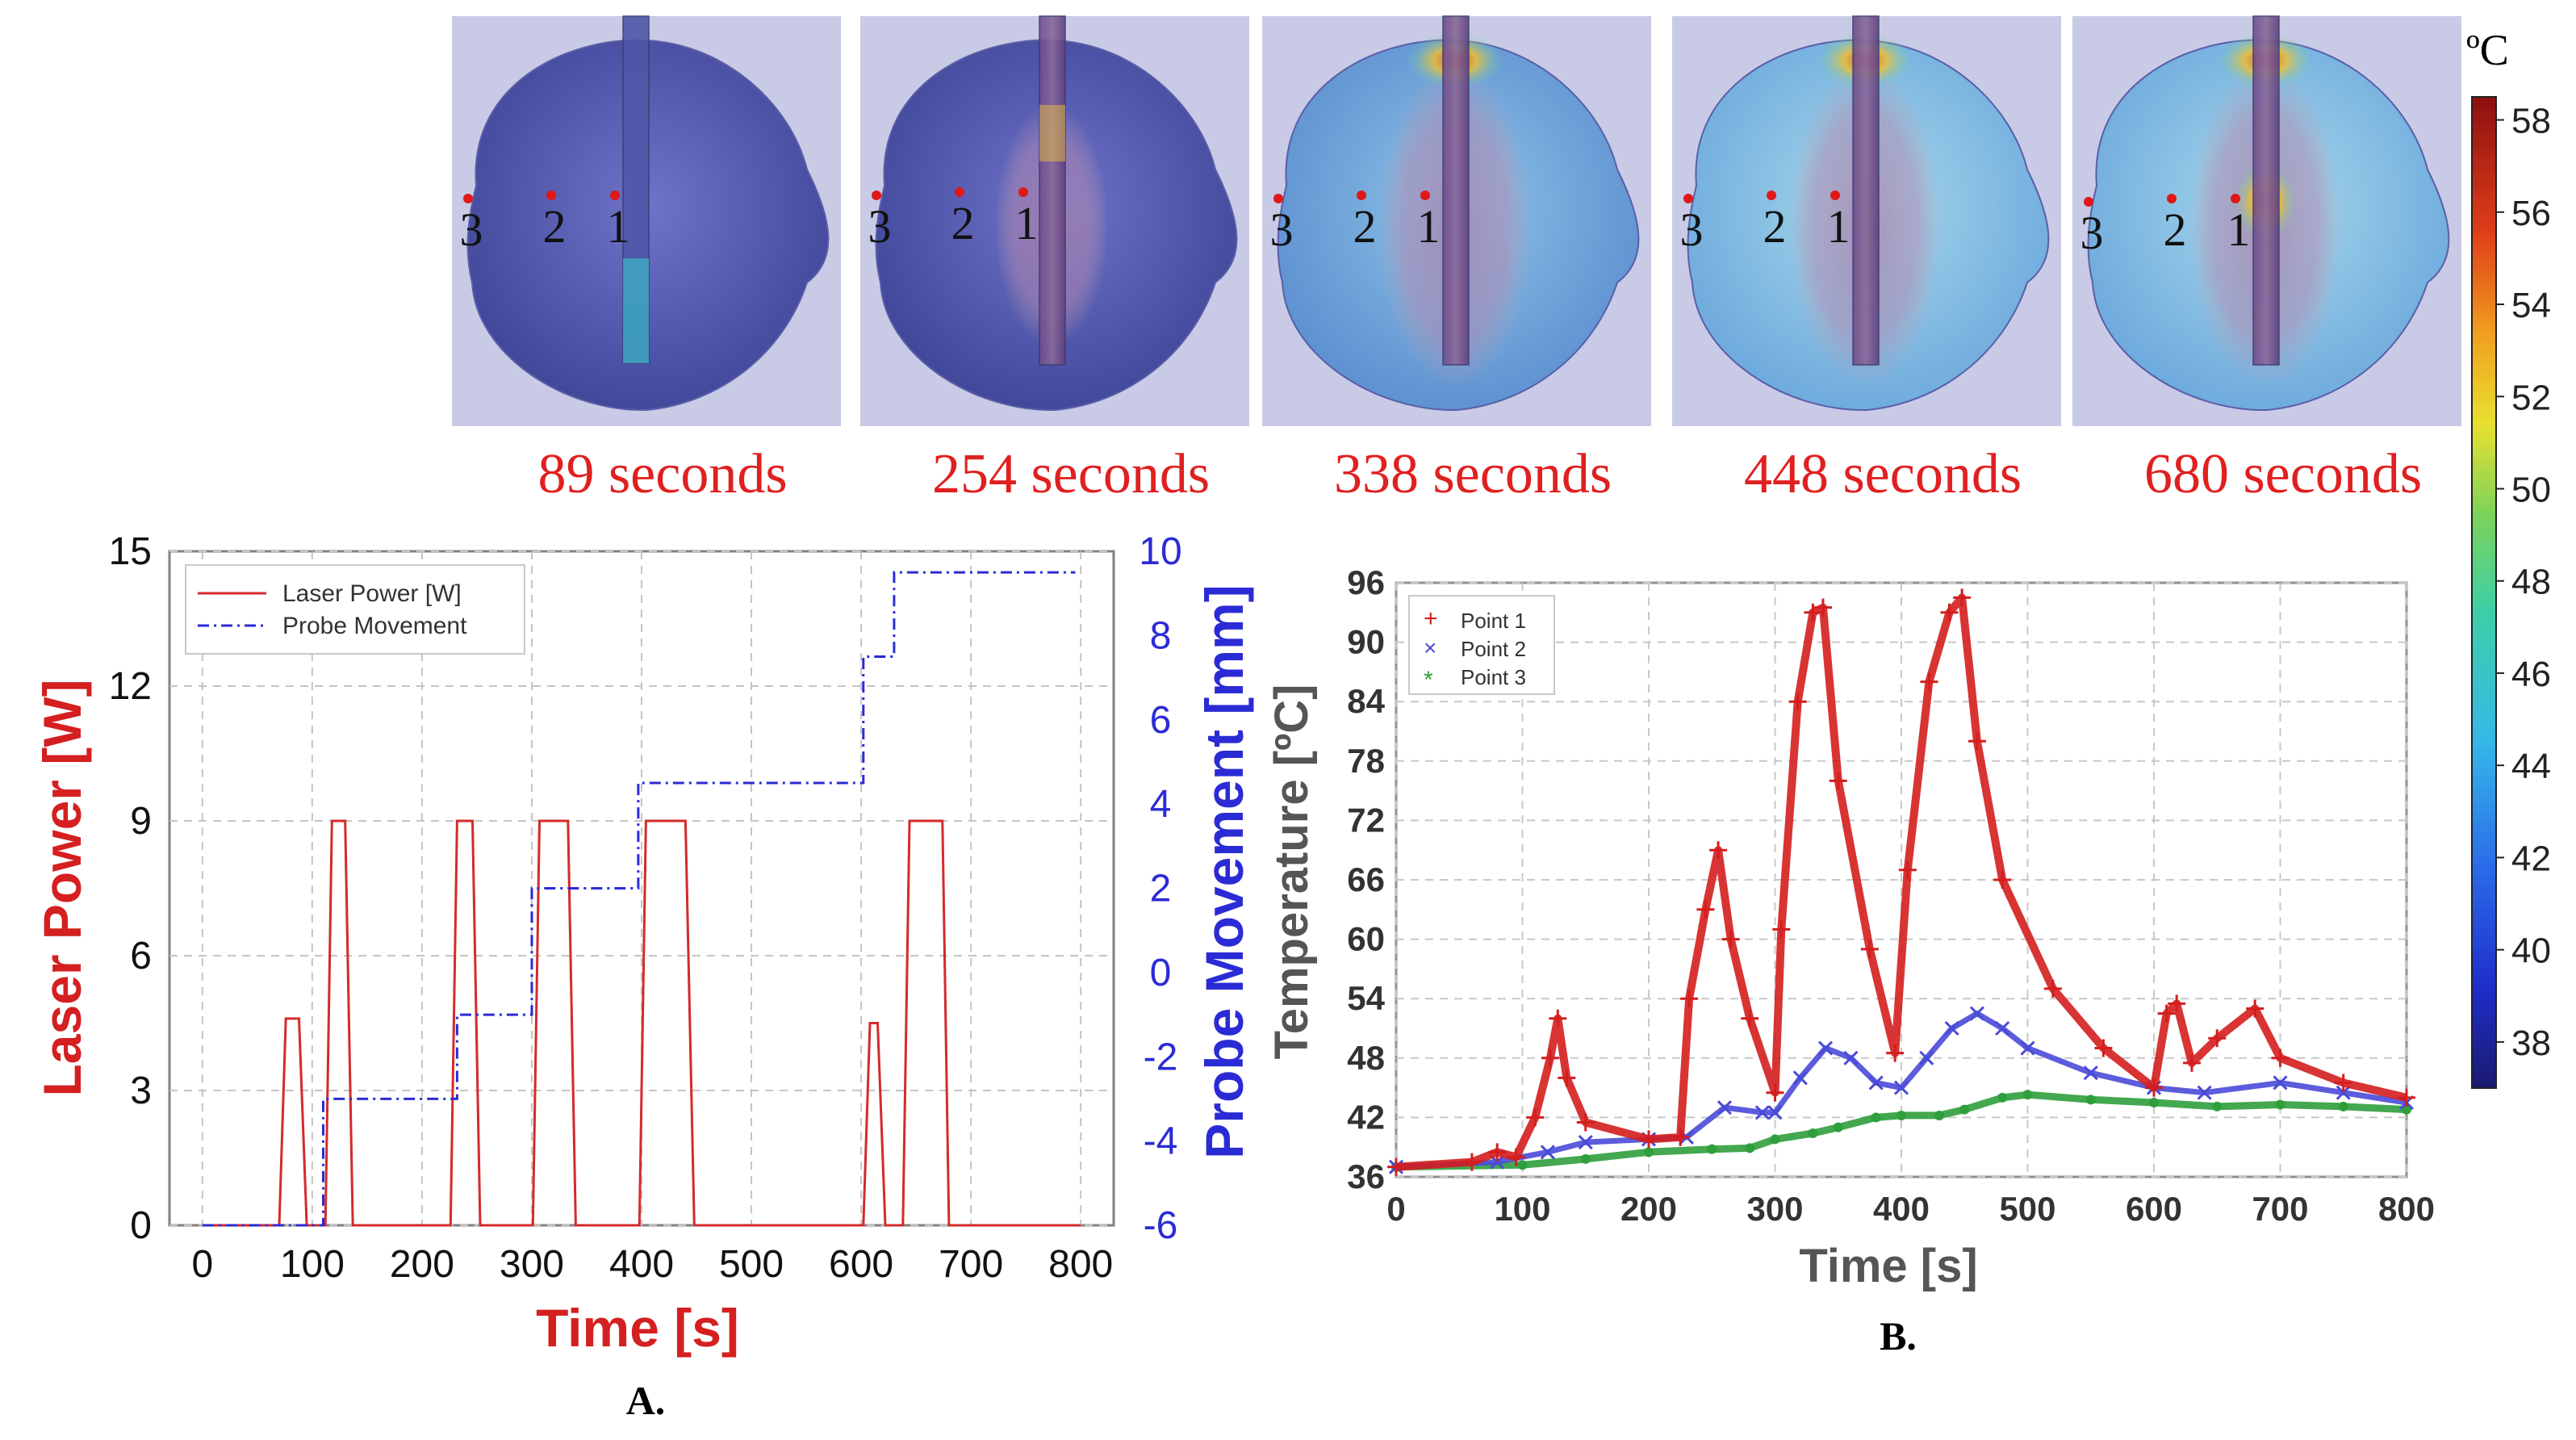 The image size is (2576, 1440). Describe the element at coordinates (1493, 677) in the screenshot. I see `legend-point3-label: Point 3` at that location.